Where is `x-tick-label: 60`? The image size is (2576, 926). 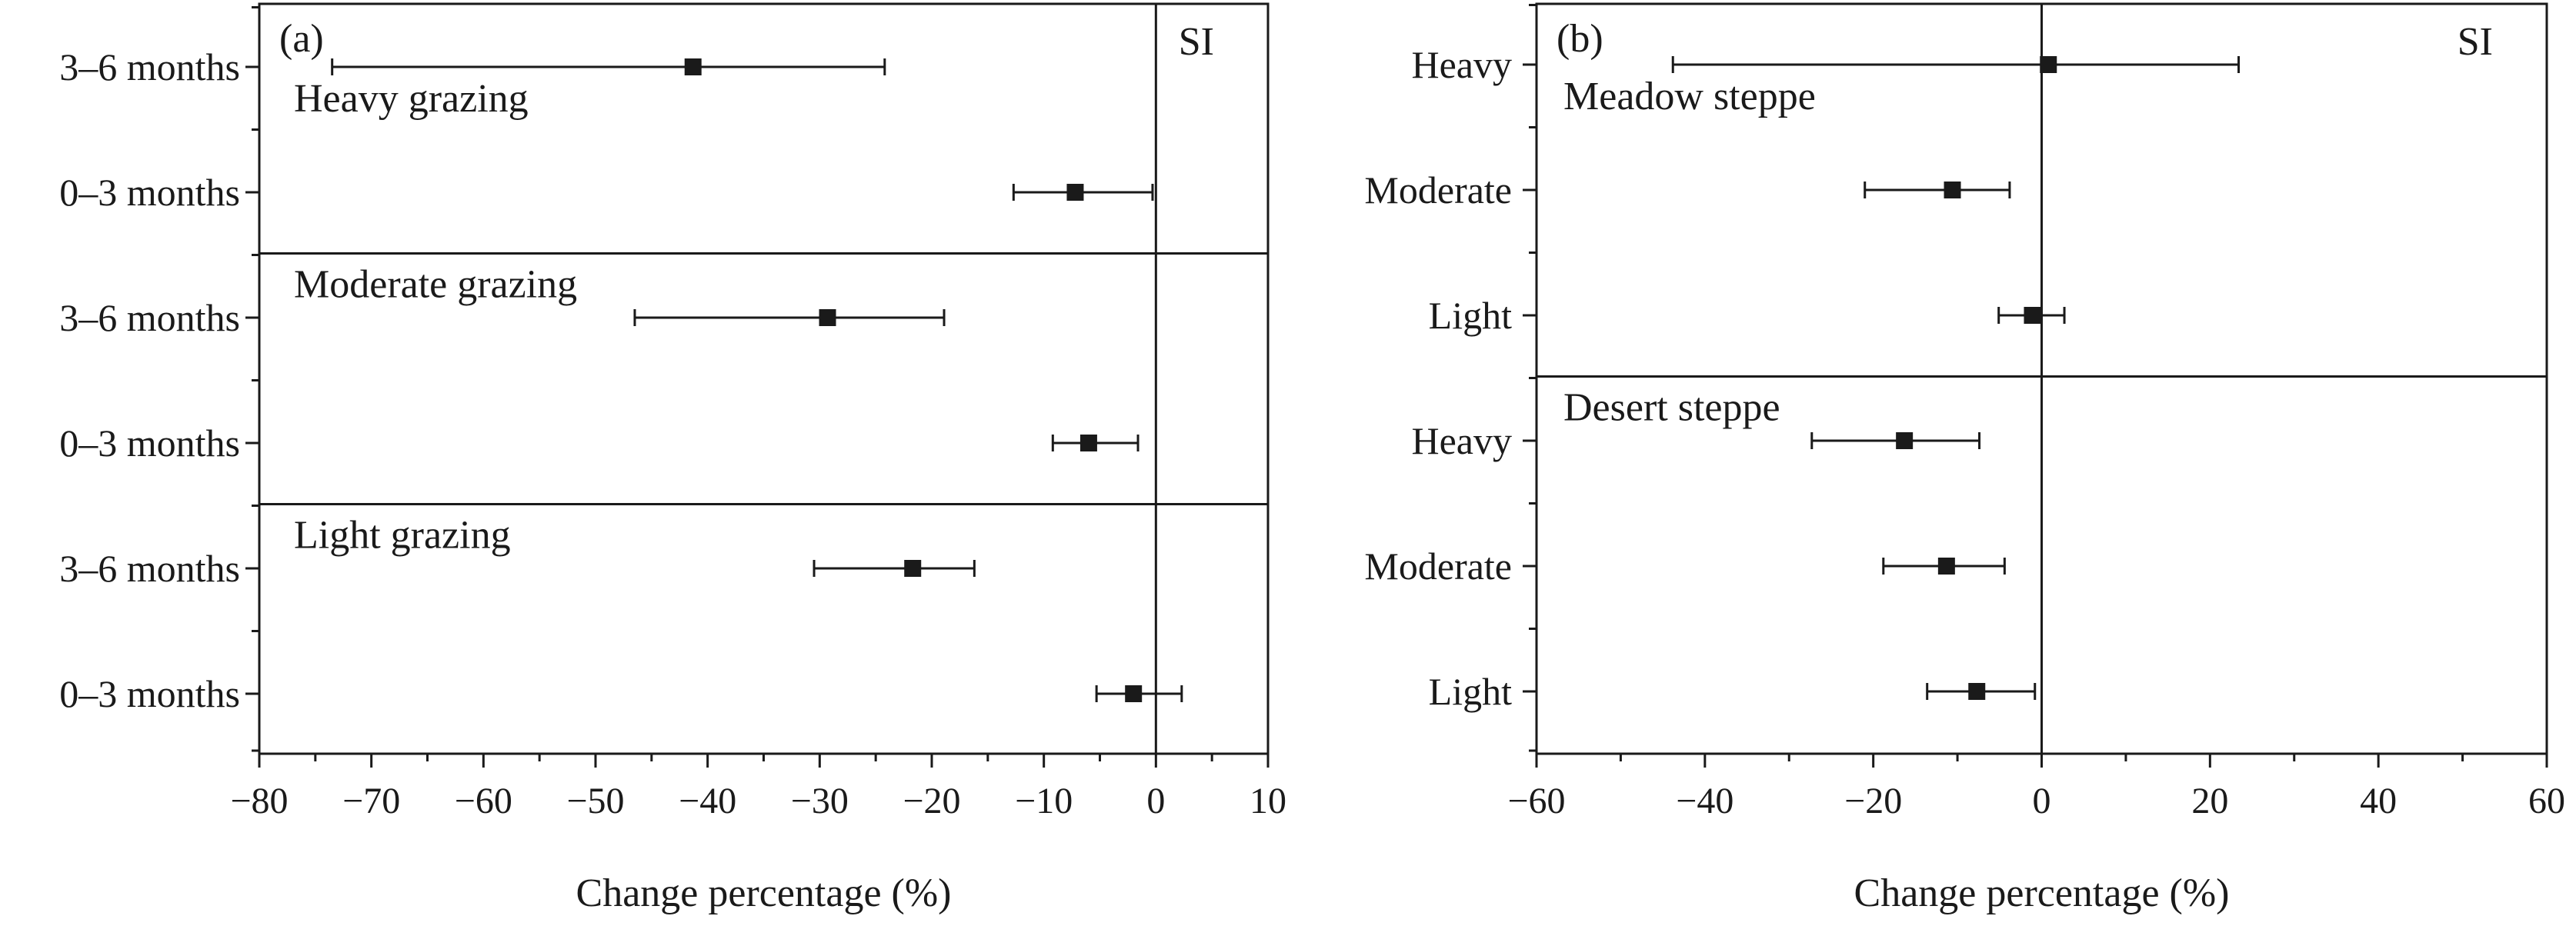 x-tick-label: 60 is located at coordinates (2546, 801).